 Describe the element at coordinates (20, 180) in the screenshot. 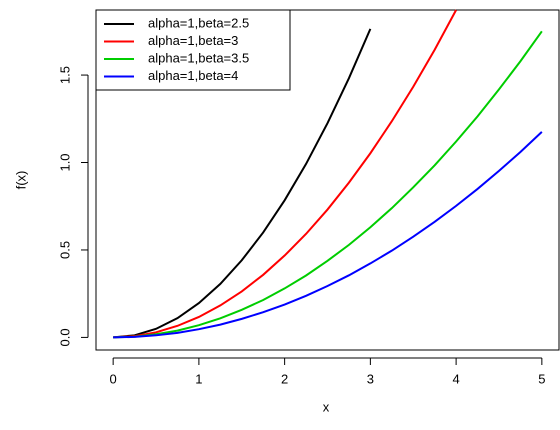

I see `y-axis-label: f(x)` at that location.